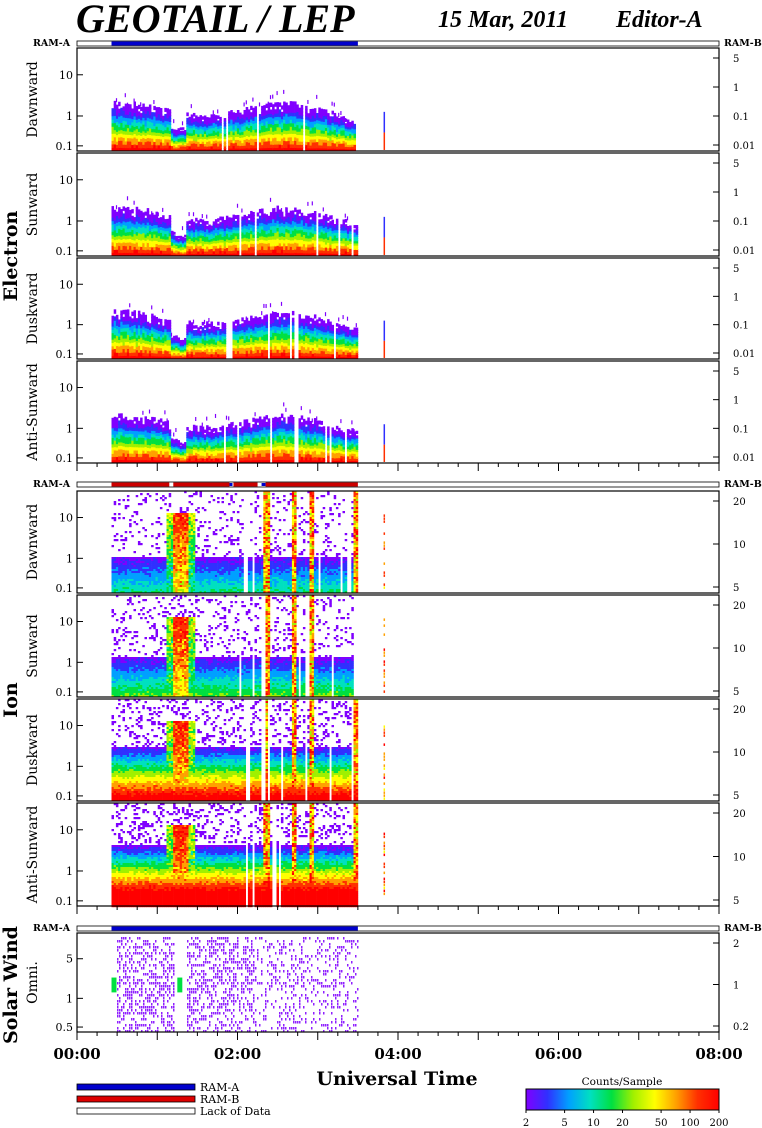 This screenshot has height=1128, width=762. I want to click on ram-a-label: RAM-A, so click(52, 928).